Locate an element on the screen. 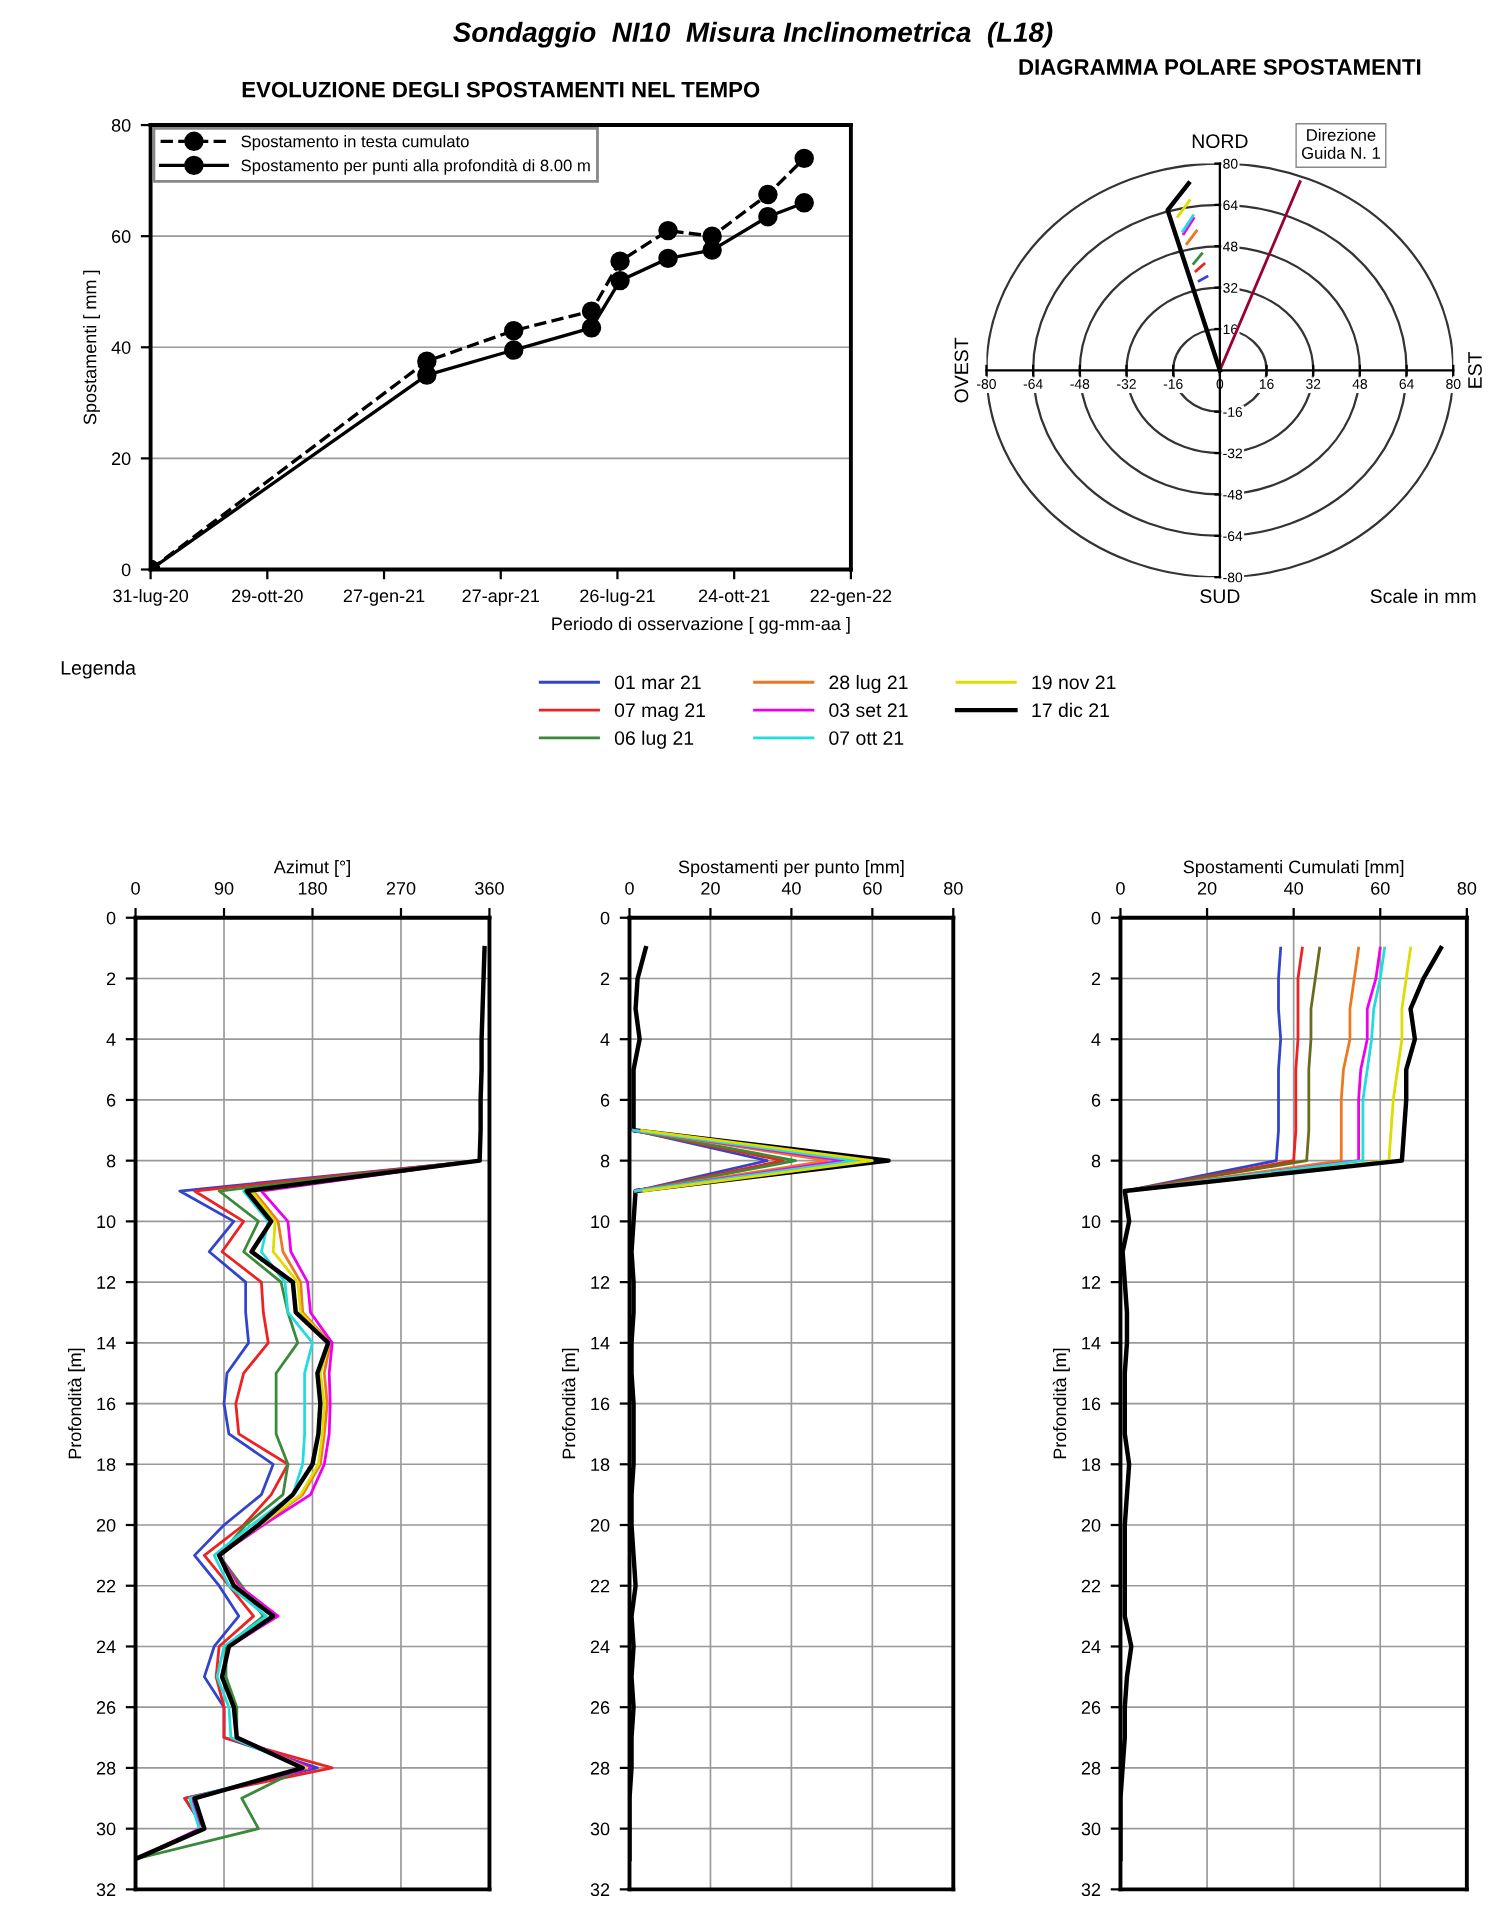 The width and height of the screenshot is (1506, 1924). legend-label: 03 set 21 is located at coordinates (868, 710).